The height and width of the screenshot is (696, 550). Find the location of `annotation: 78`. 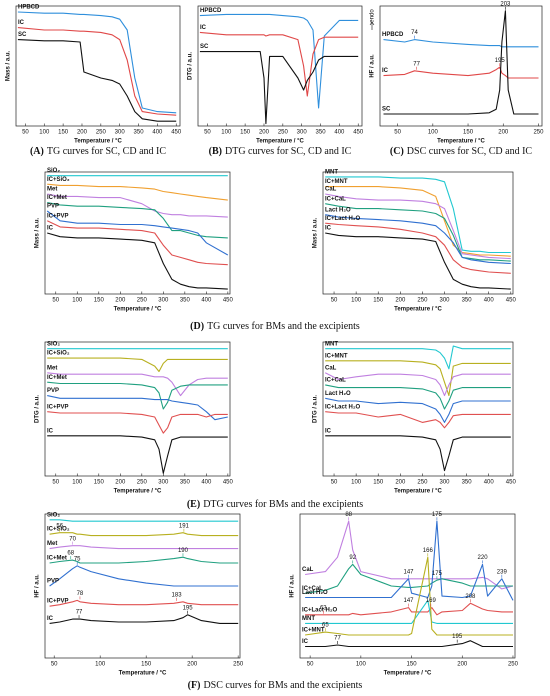

annotation: 78 is located at coordinates (80, 594).